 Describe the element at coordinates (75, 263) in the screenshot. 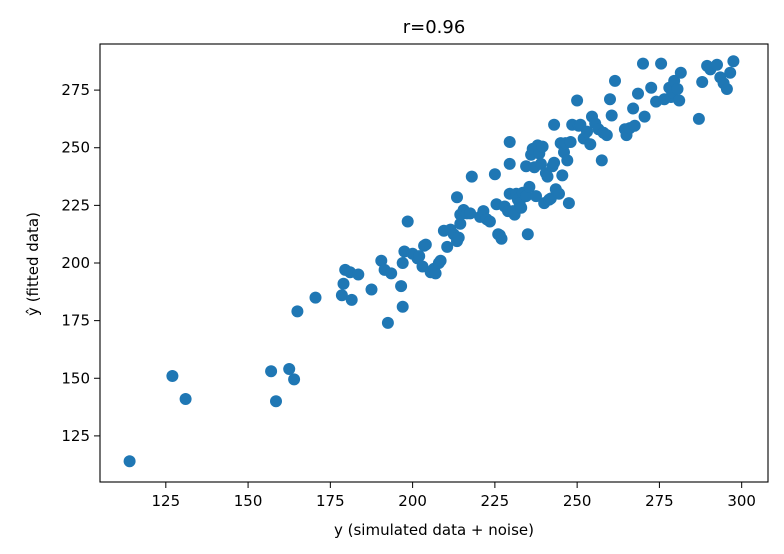

I see `y-tick-label: 200` at that location.